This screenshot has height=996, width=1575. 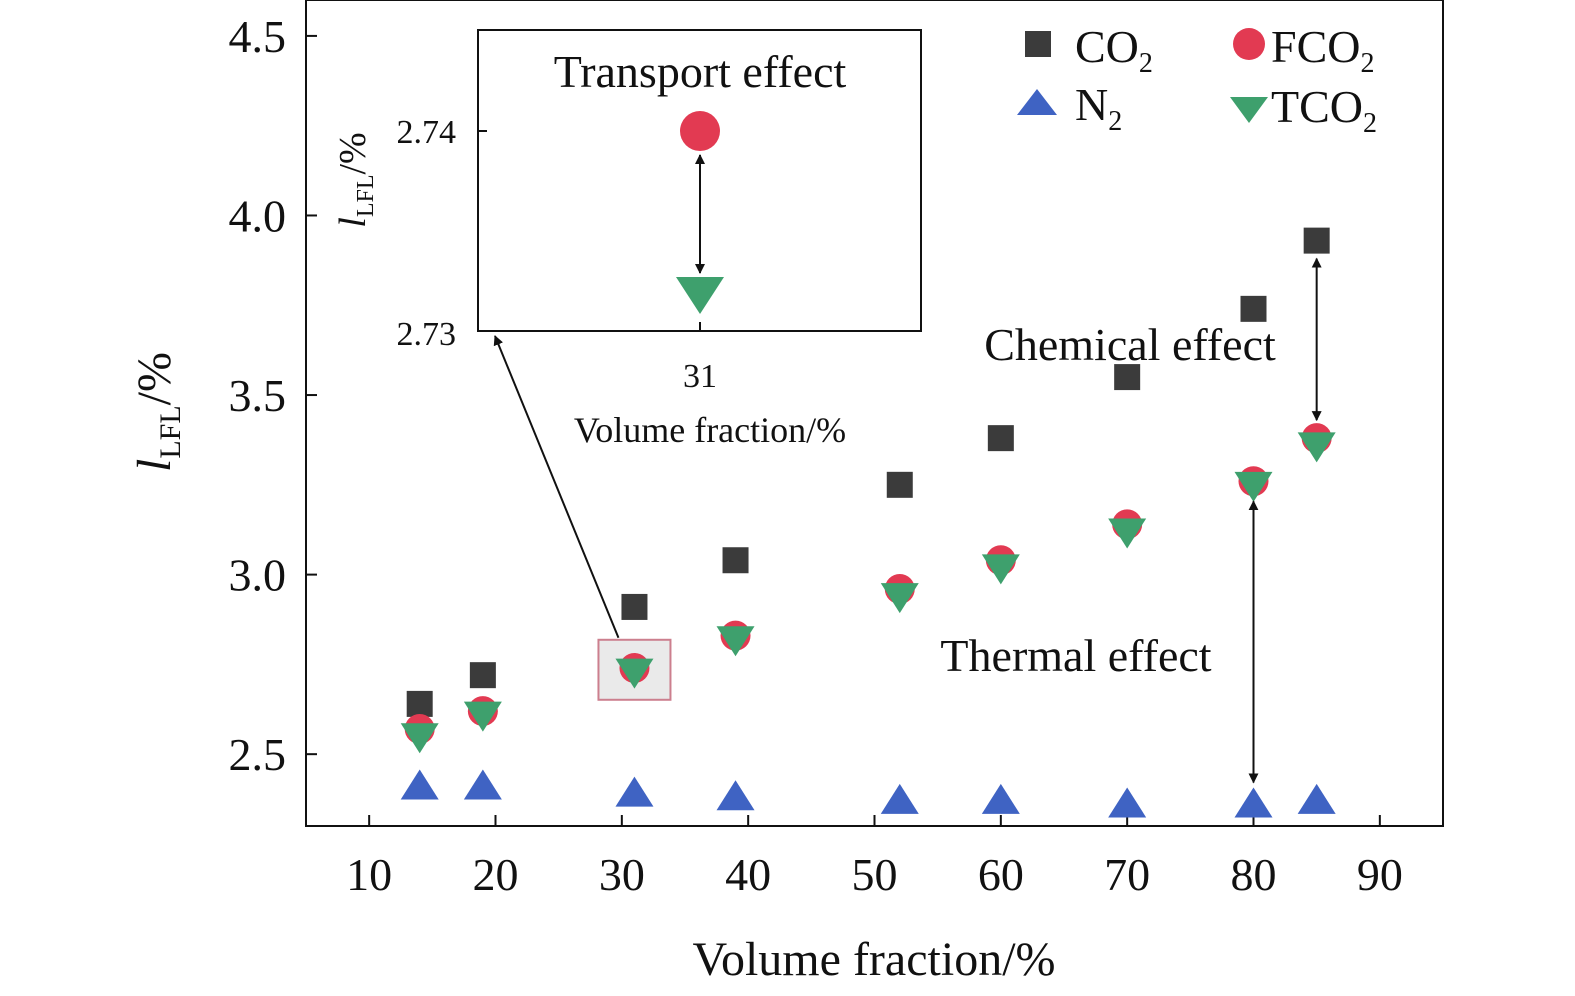 I want to click on y-tick-label-2.5: 2.5, so click(x=258, y=754).